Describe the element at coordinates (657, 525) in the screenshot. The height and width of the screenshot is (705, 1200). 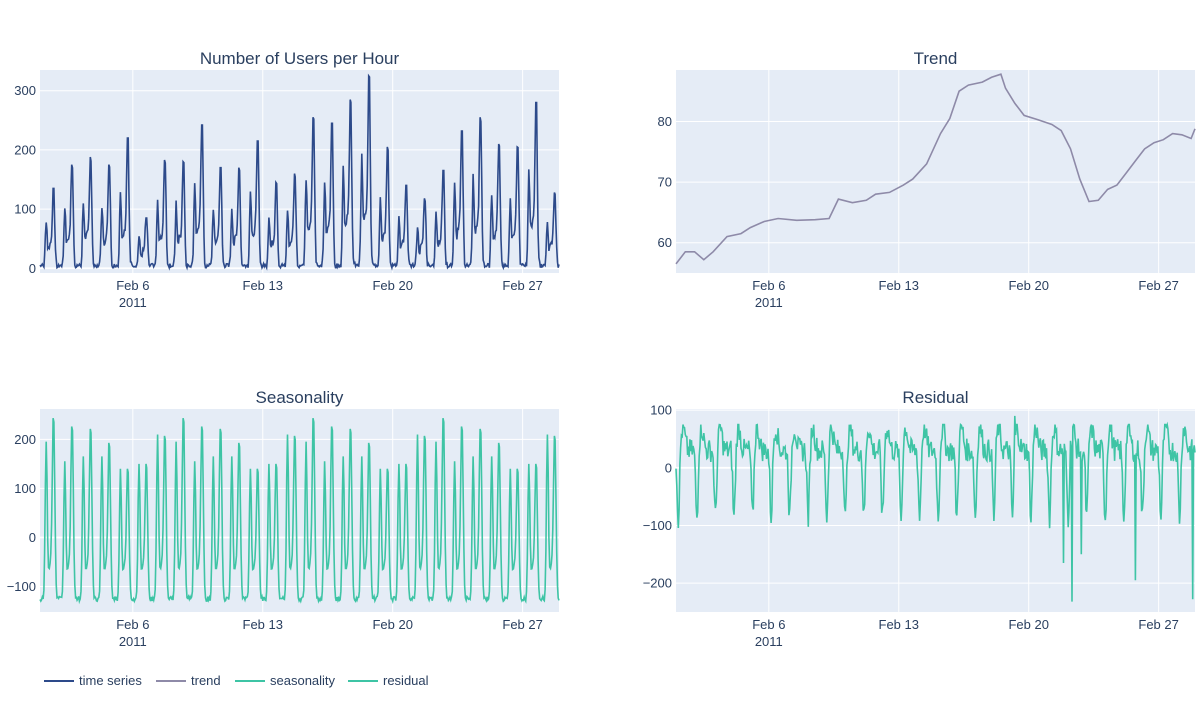
I see `residual-y-tick-label: −100` at that location.